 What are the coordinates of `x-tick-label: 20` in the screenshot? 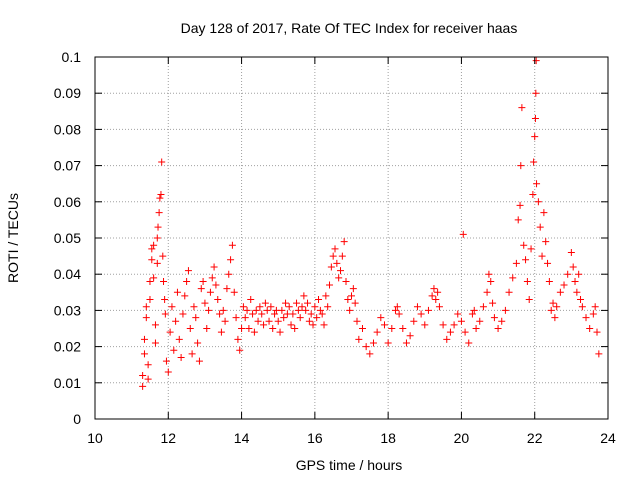 It's located at (462, 438).